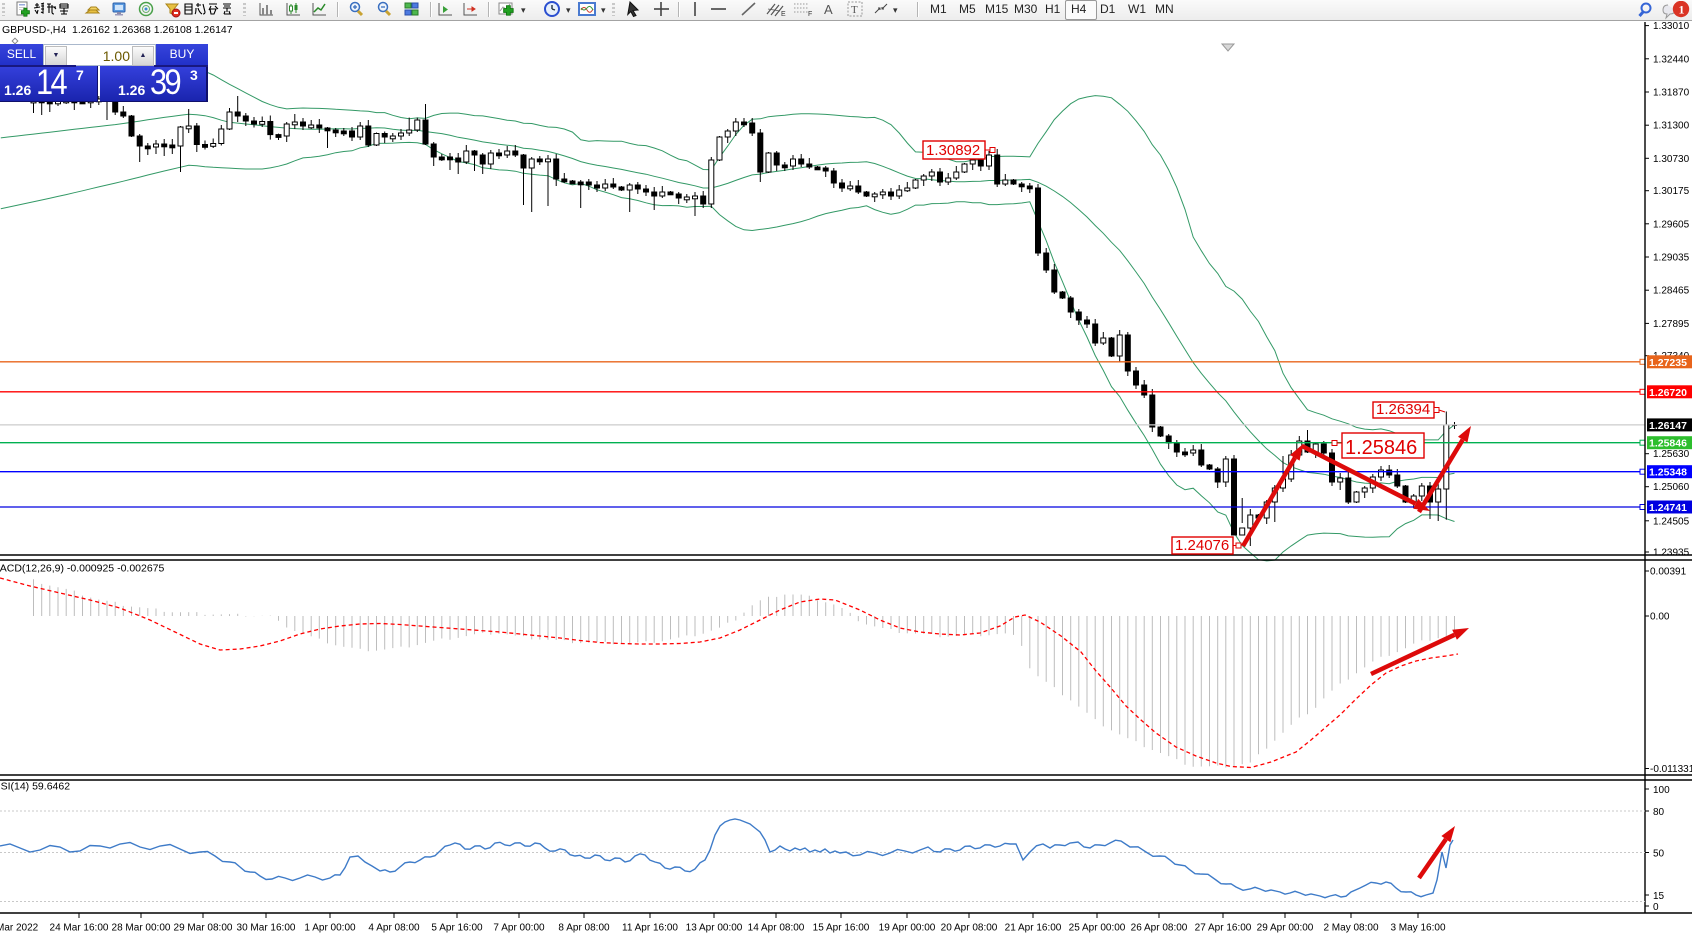 This screenshot has height=936, width=1692. I want to click on svg-text: 30 Mar 16:00, so click(266, 928).